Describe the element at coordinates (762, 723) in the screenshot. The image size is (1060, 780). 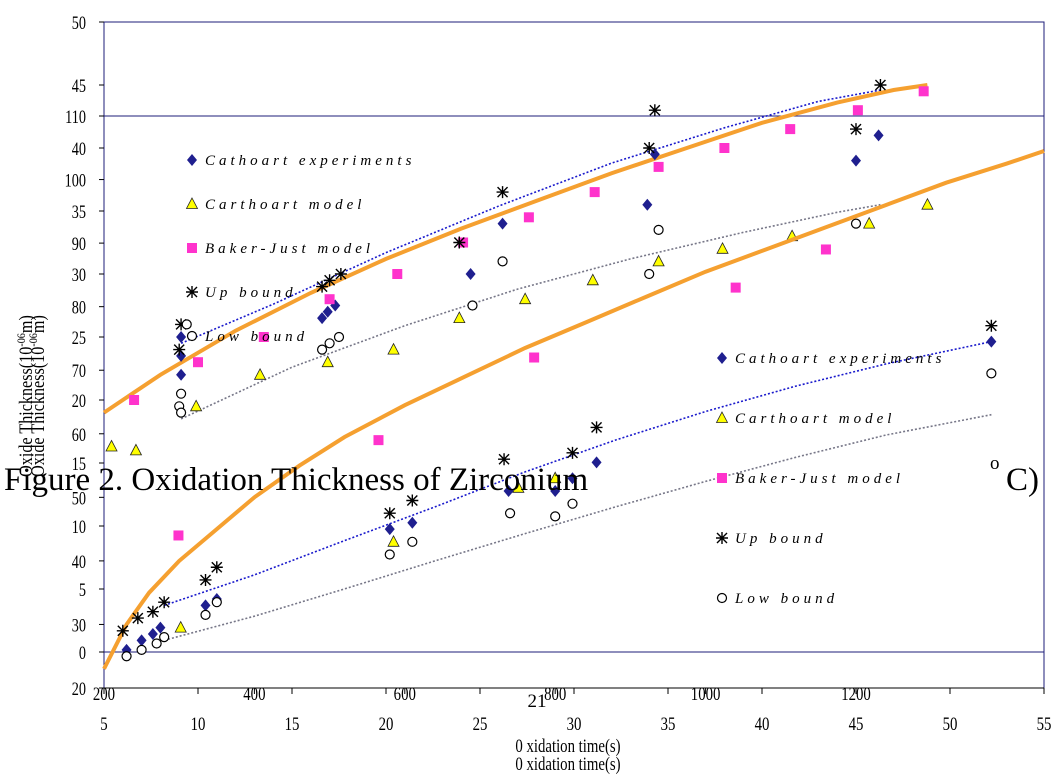
I see `x-tick-label-0-7: 40` at that location.